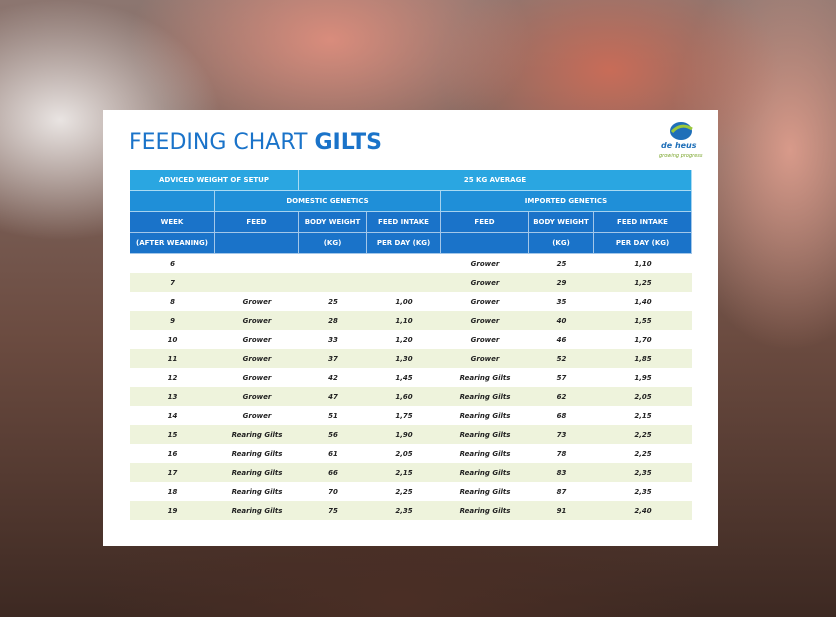 The height and width of the screenshot is (617, 836). I want to click on table-cell: 33, so click(333, 339).